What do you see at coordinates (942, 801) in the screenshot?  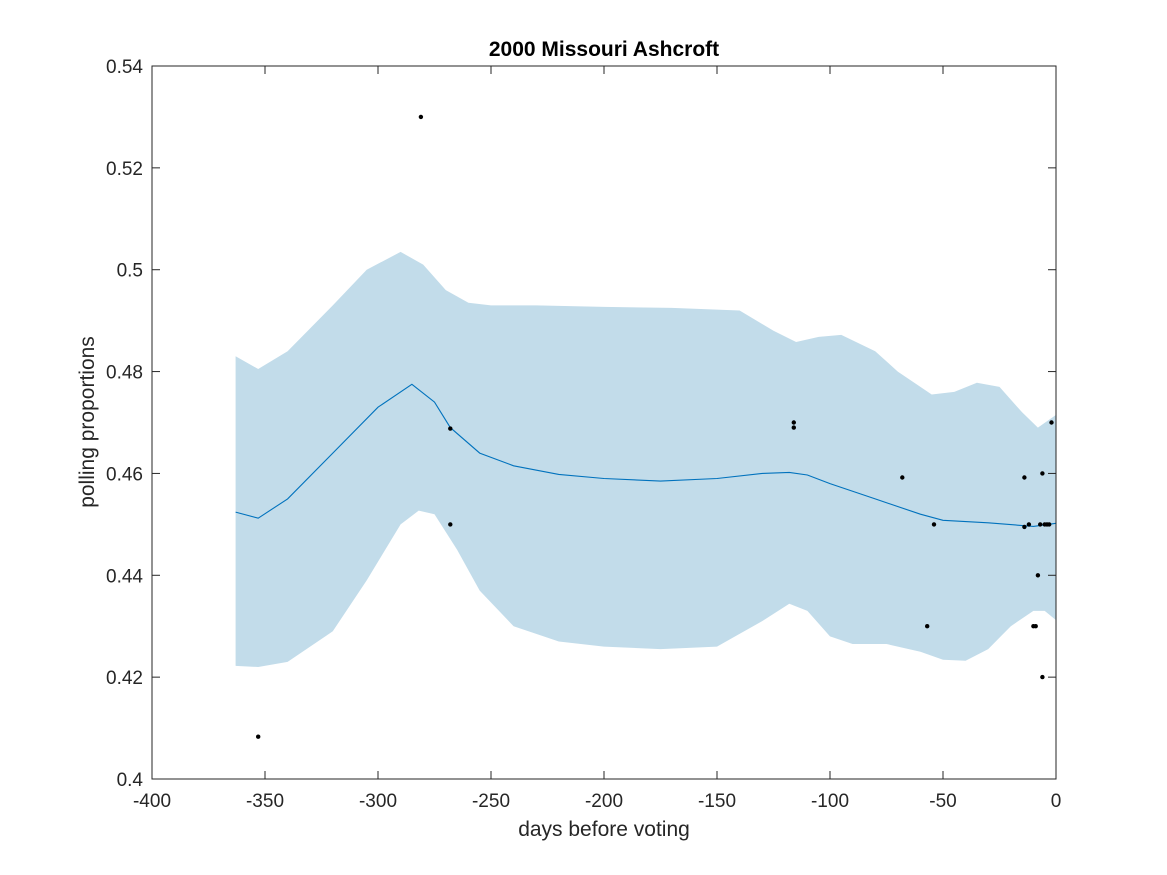 I see `x-tick-label: -50` at bounding box center [942, 801].